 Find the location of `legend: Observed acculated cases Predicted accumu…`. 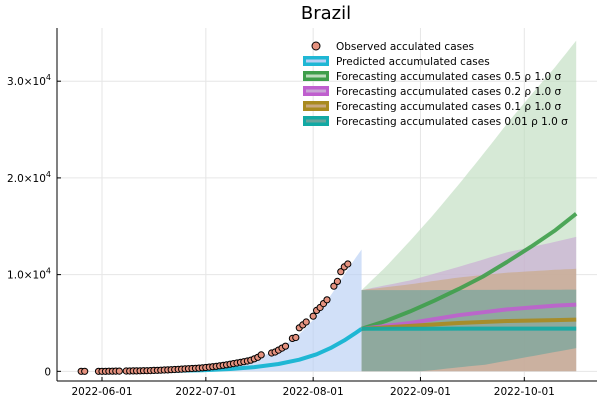

legend: Observed acculated cases Predicted accumu… is located at coordinates (435, 84).